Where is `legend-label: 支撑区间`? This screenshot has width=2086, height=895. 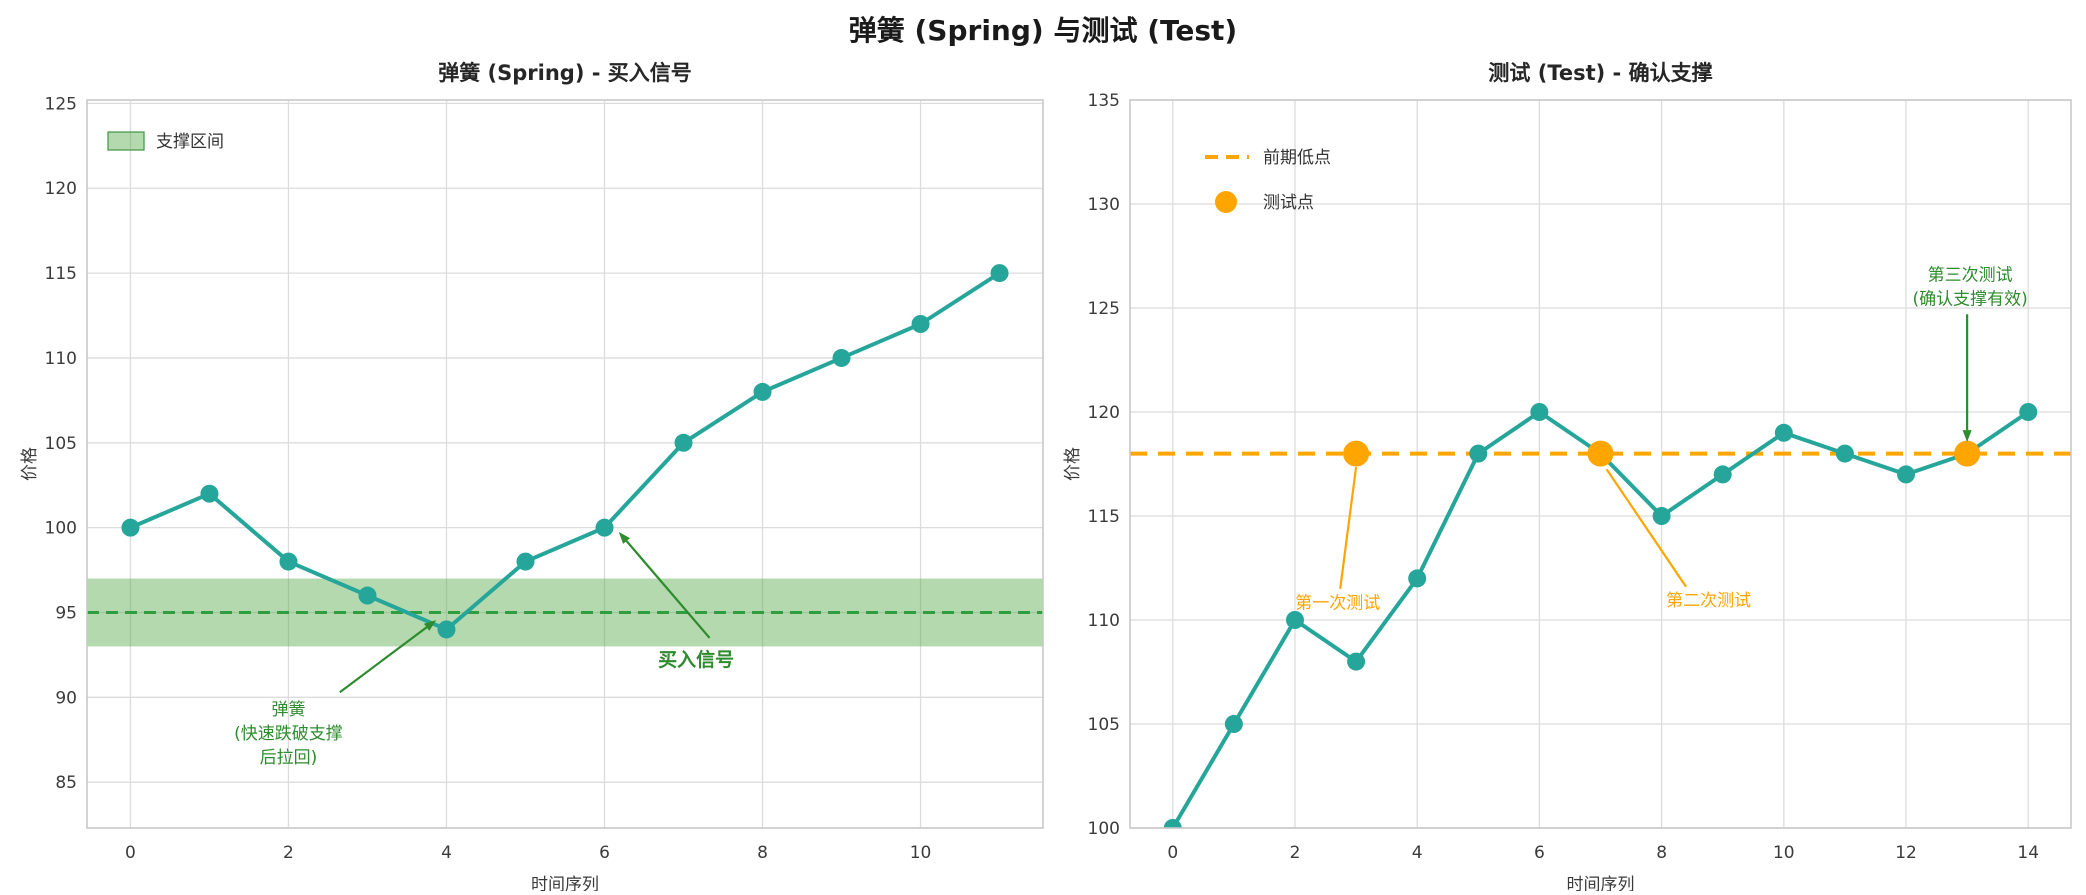
legend-label: 支撑区间 is located at coordinates (190, 142).